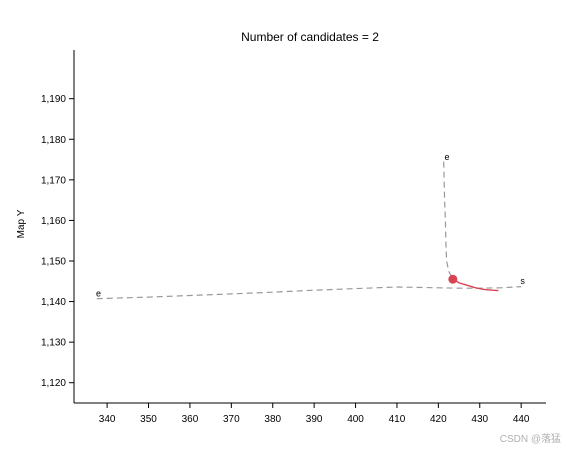 The width and height of the screenshot is (566, 454). What do you see at coordinates (53, 343) in the screenshot?
I see `y-tick-label: 1,130` at bounding box center [53, 343].